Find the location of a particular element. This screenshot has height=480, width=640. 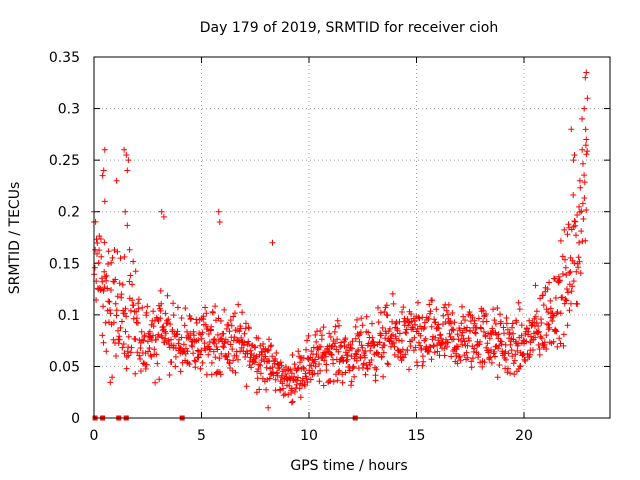

y-tick-label: 0.2 is located at coordinates (69, 213).